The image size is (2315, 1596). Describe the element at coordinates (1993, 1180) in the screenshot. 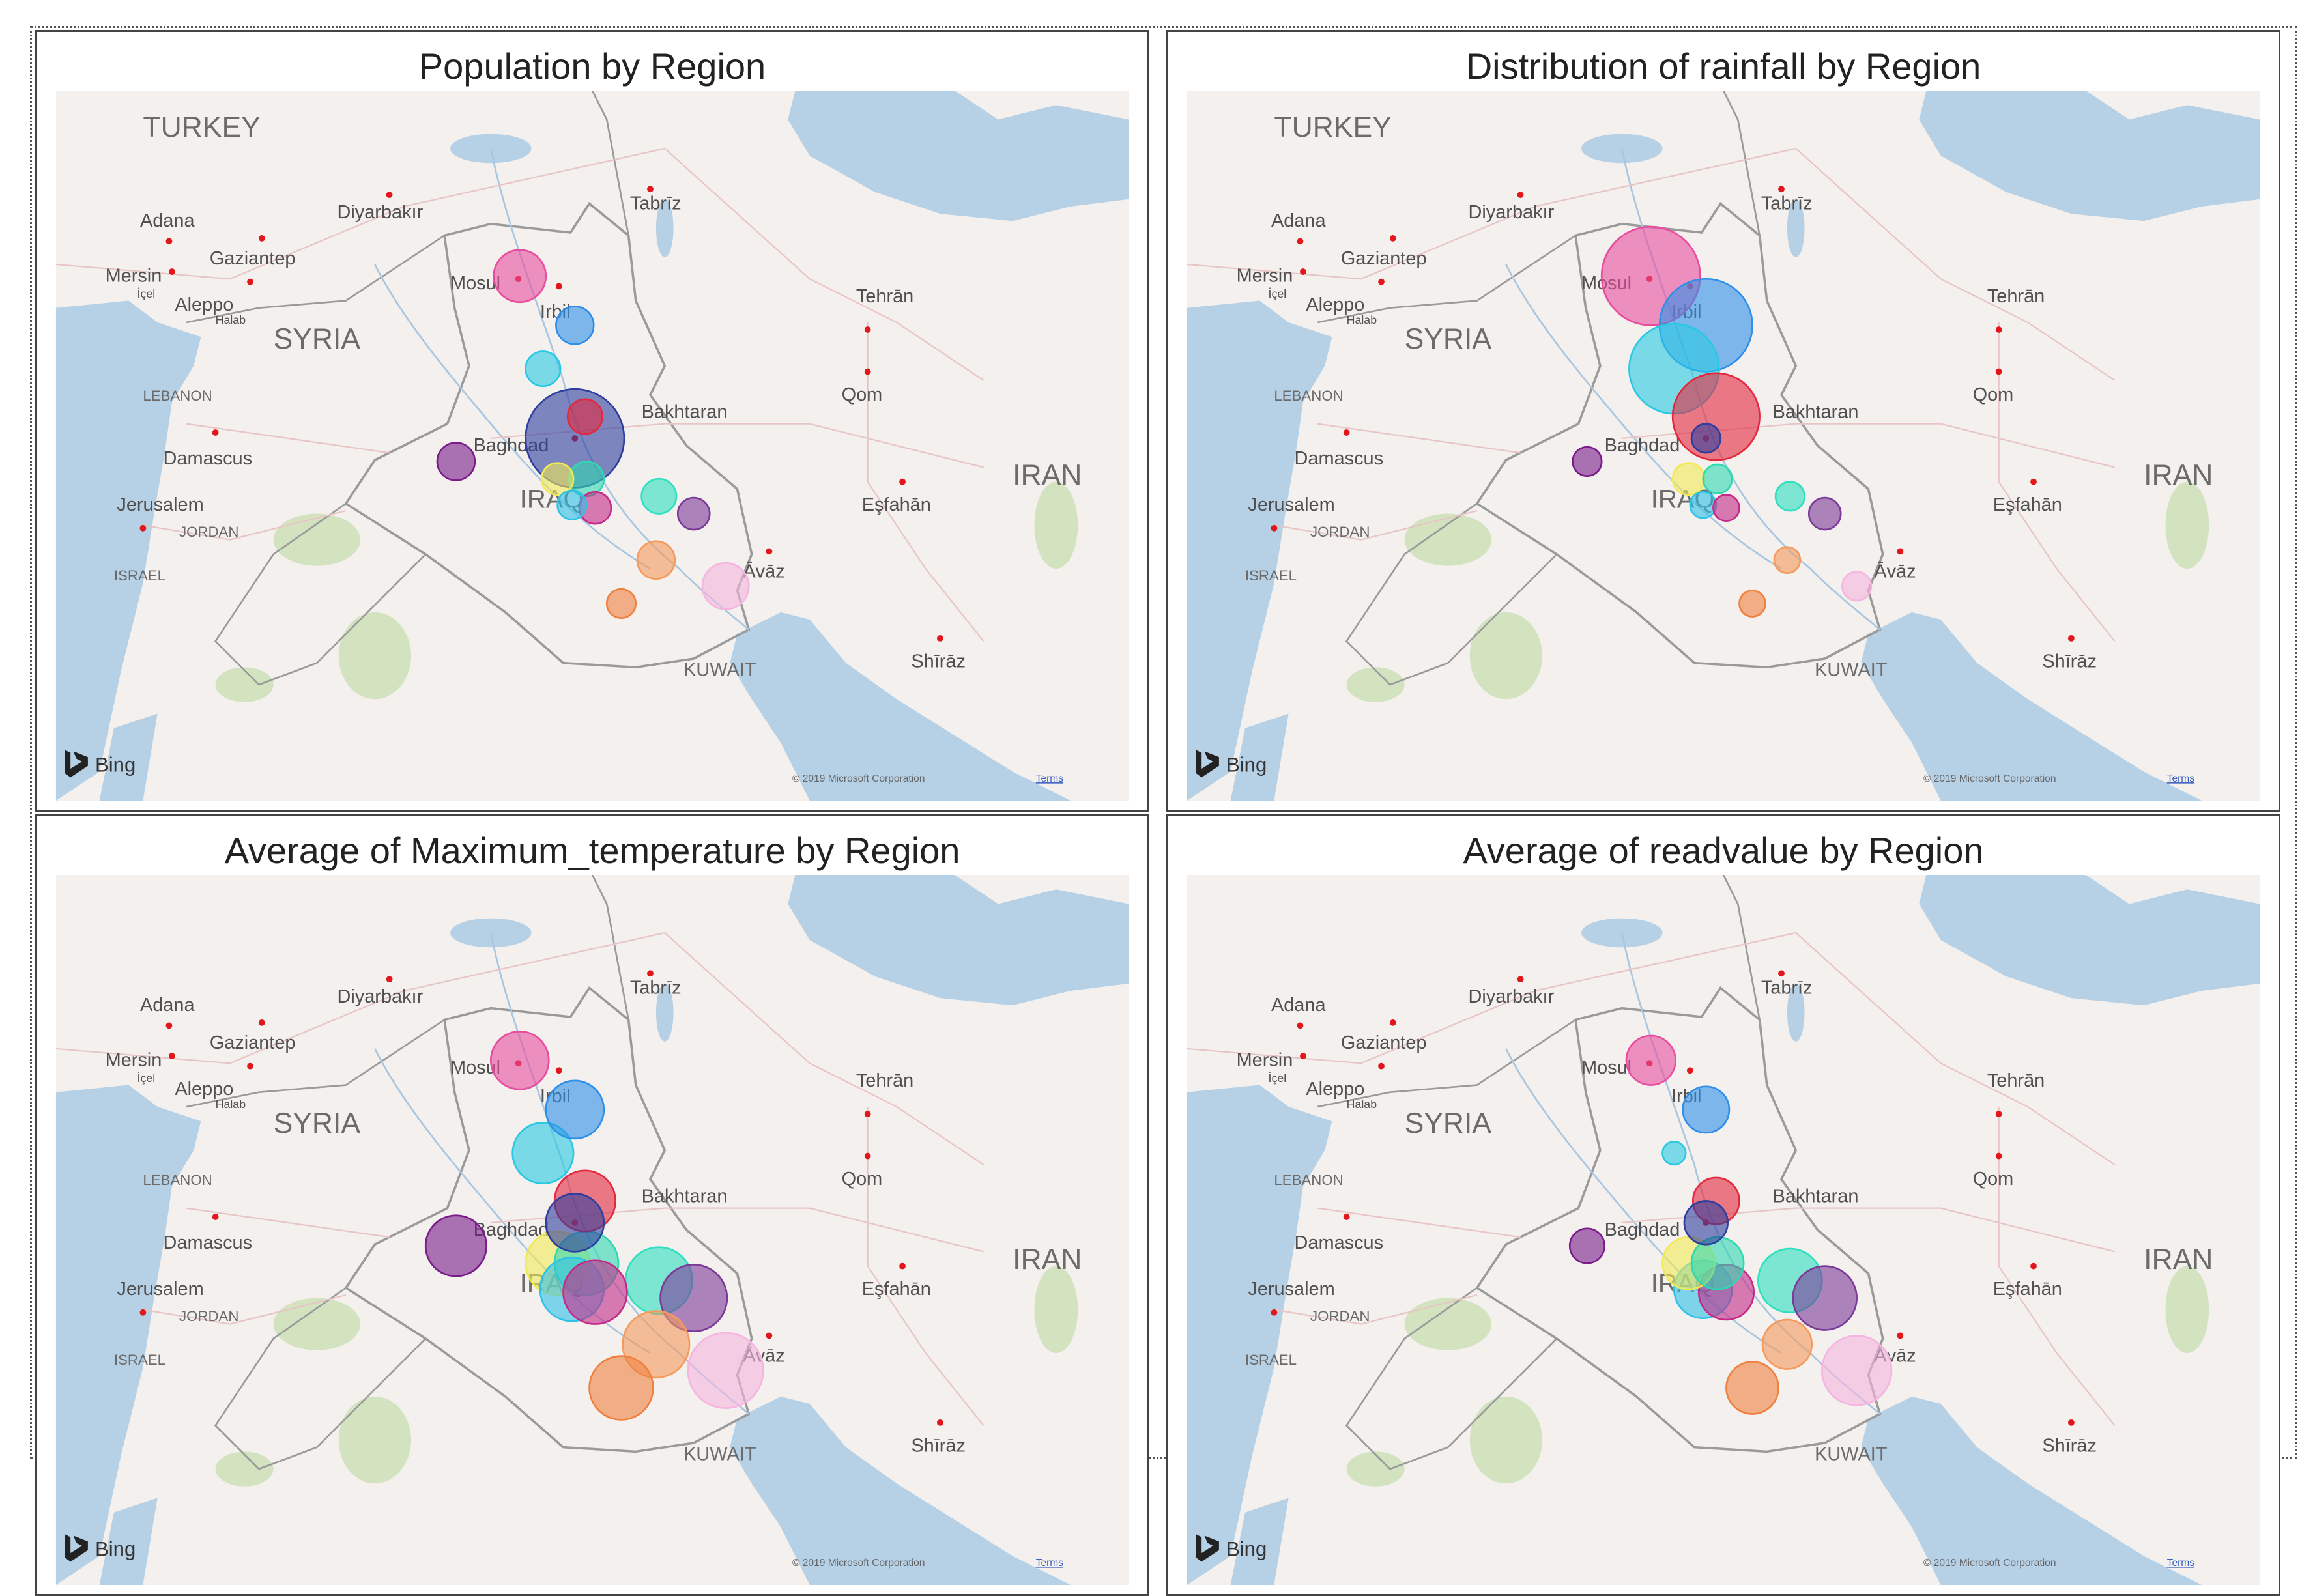

I see `city-label-qom: Qom` at that location.